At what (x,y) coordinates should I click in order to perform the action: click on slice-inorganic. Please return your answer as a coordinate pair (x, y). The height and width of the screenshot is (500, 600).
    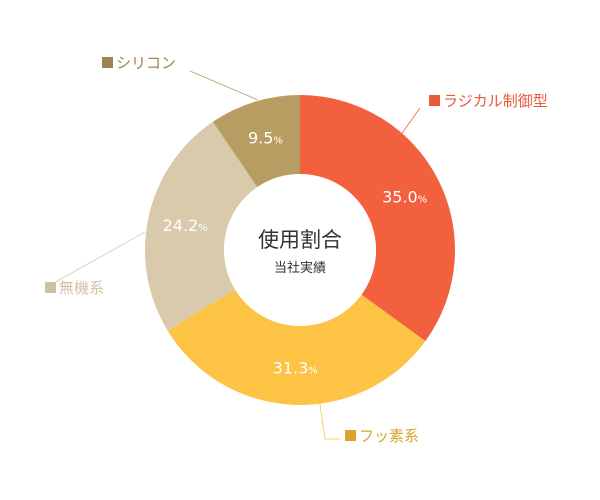
    Looking at the image, I should click on (201, 226).